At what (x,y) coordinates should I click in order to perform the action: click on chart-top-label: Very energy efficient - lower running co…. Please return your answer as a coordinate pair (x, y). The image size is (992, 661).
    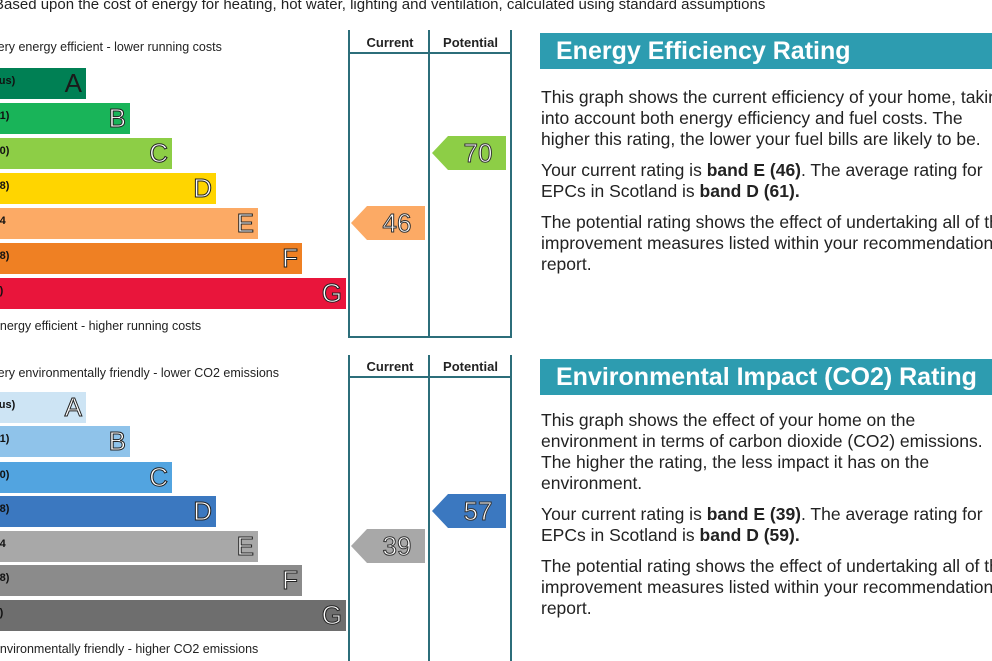
    Looking at the image, I should click on (111, 47).